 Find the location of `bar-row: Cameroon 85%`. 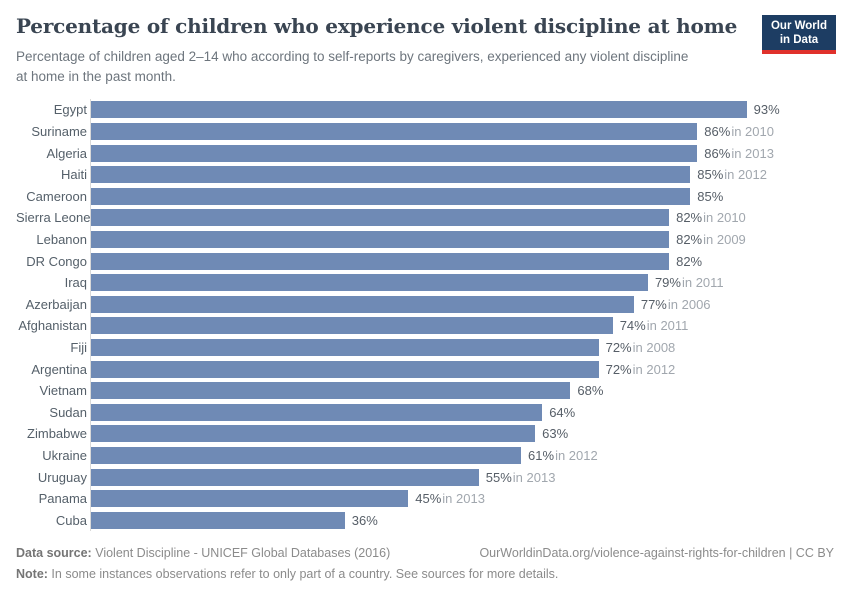

bar-row: Cameroon 85% is located at coordinates (425, 196).